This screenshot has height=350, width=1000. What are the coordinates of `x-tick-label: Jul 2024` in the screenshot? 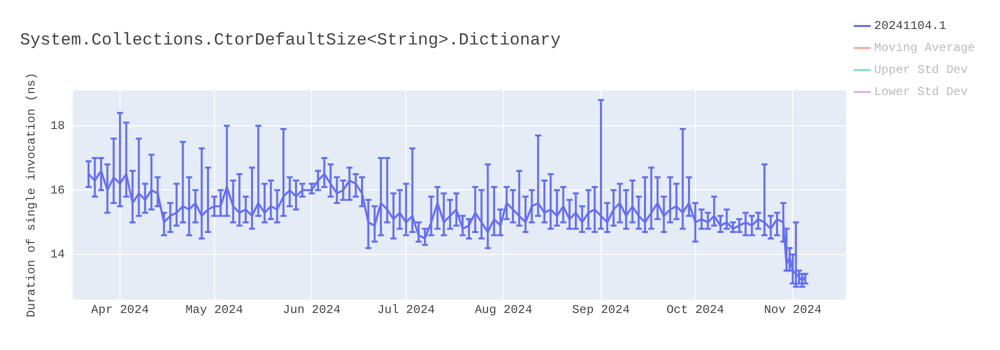 It's located at (406, 309).